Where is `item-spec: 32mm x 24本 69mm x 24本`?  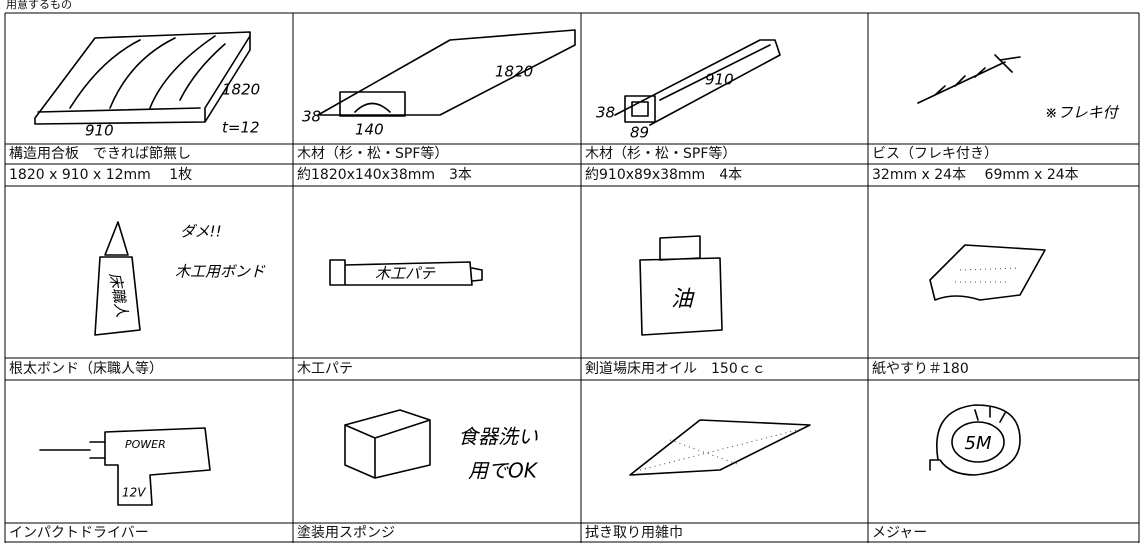 item-spec: 32mm x 24本 69mm x 24本 is located at coordinates (975, 175).